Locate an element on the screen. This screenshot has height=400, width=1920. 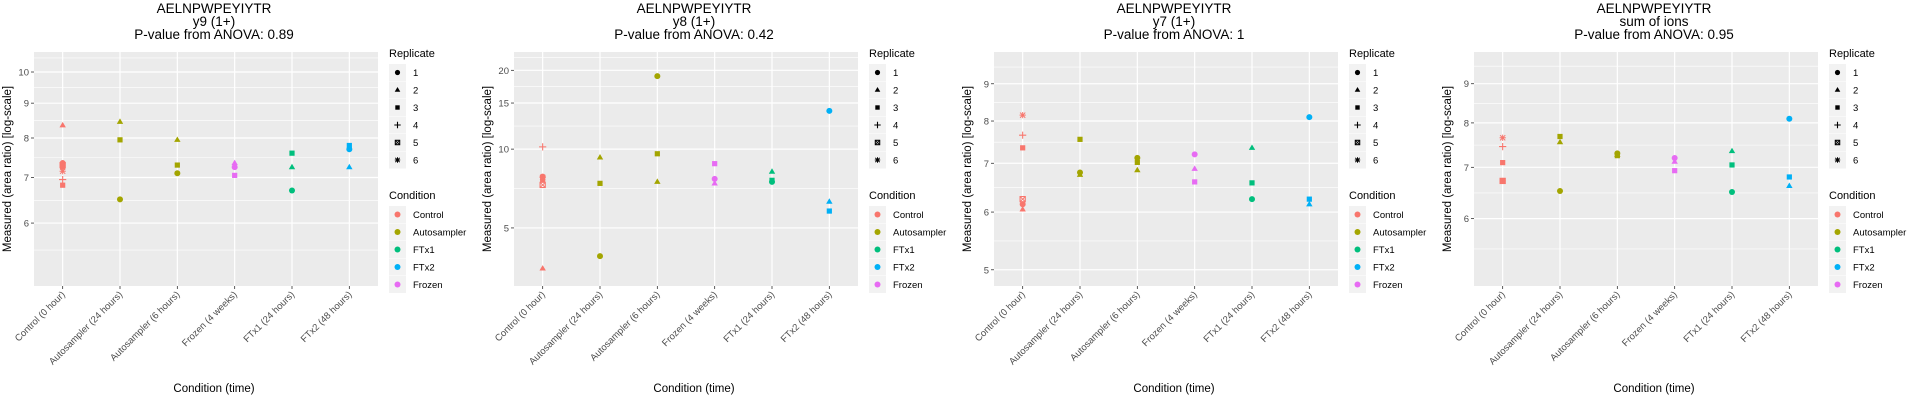
y-tick-label: 9 is located at coordinates (26, 104).